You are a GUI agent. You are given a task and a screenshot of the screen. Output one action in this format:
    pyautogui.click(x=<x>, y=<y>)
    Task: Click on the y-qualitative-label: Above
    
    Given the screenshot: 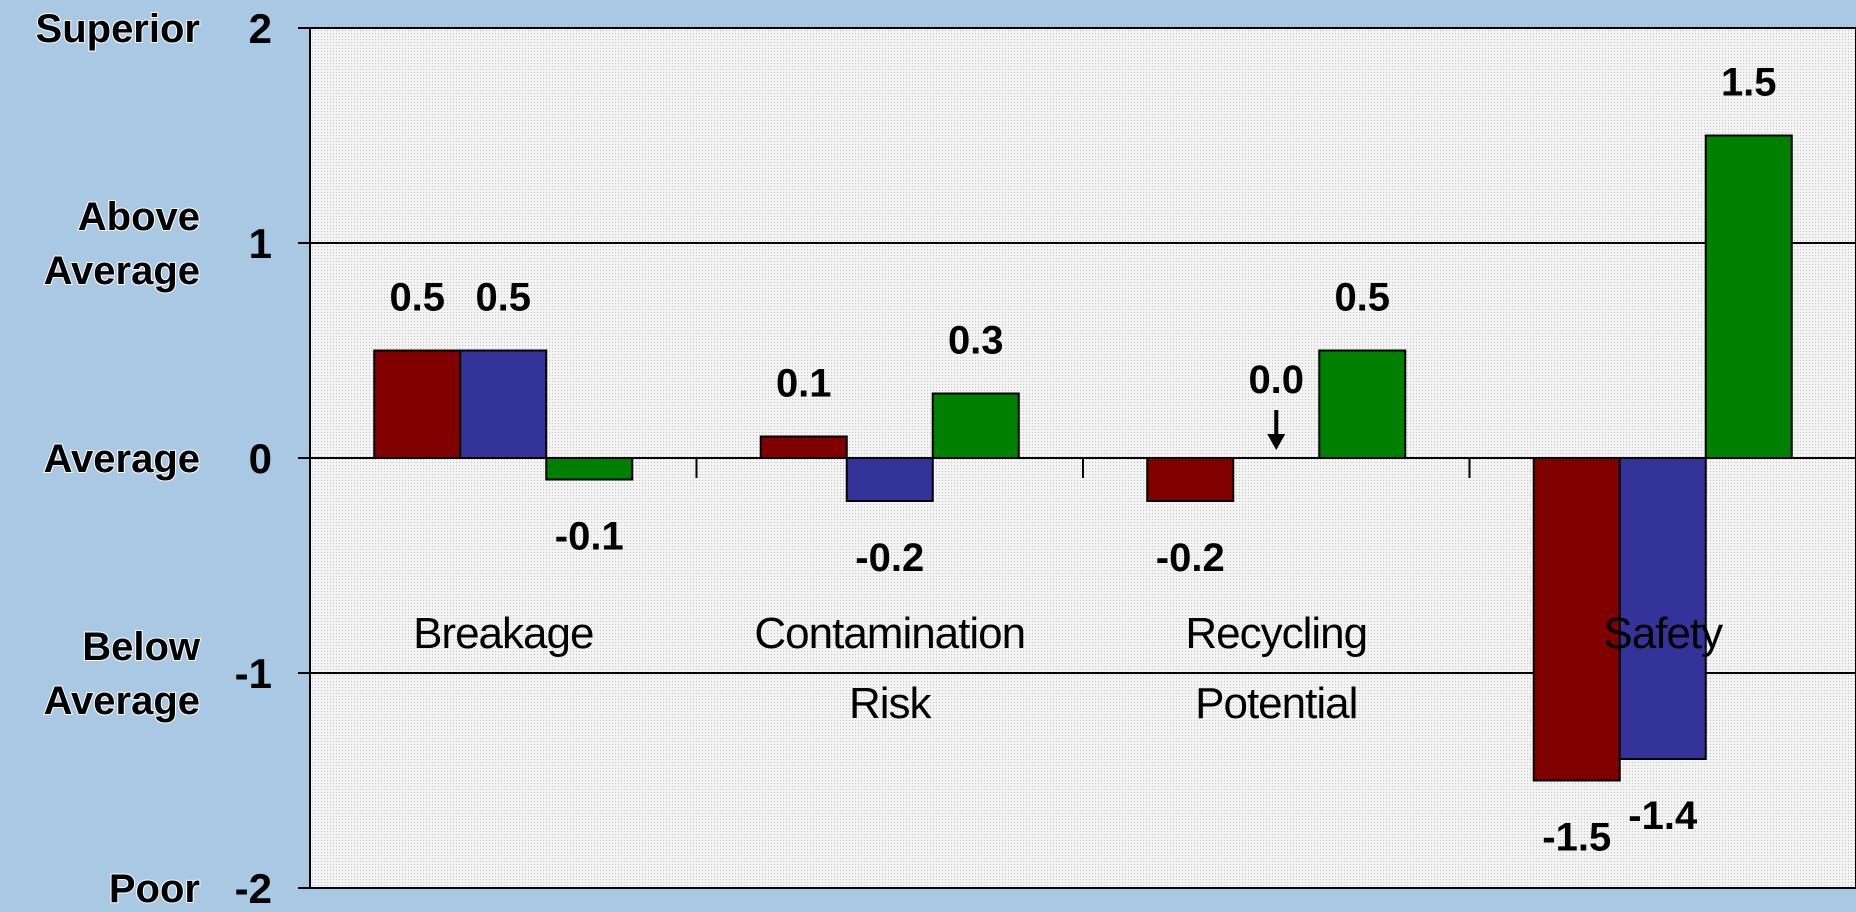 What is the action you would take?
    pyautogui.click(x=139, y=217)
    